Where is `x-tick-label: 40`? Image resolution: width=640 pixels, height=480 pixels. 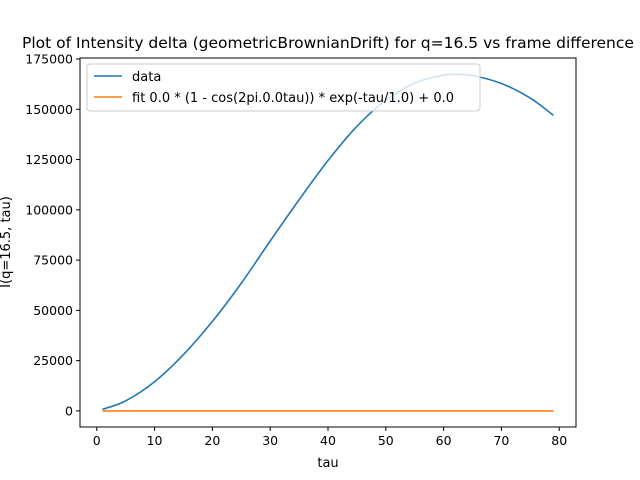 x-tick-label: 40 is located at coordinates (328, 440).